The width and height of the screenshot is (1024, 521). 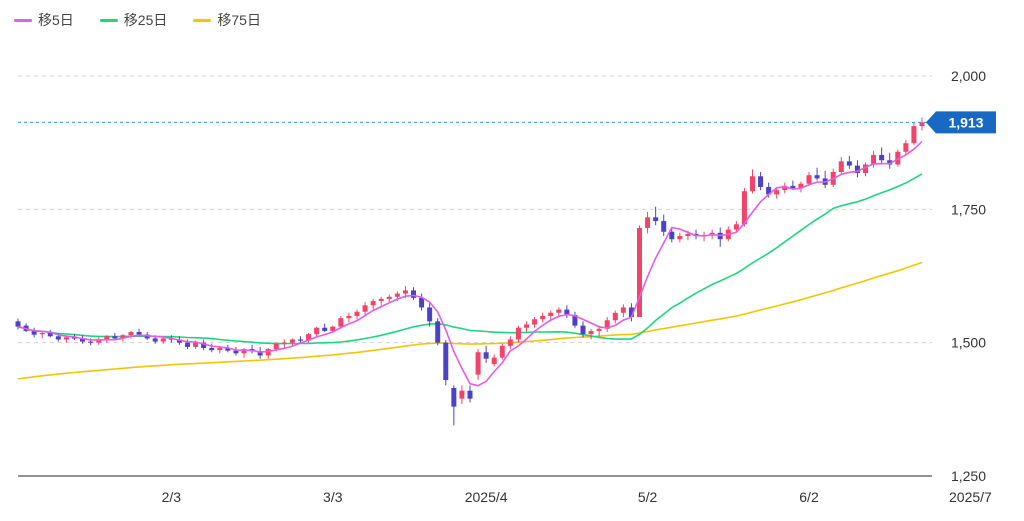 I want to click on legend-label-ma5: 移5日, so click(x=56, y=20).